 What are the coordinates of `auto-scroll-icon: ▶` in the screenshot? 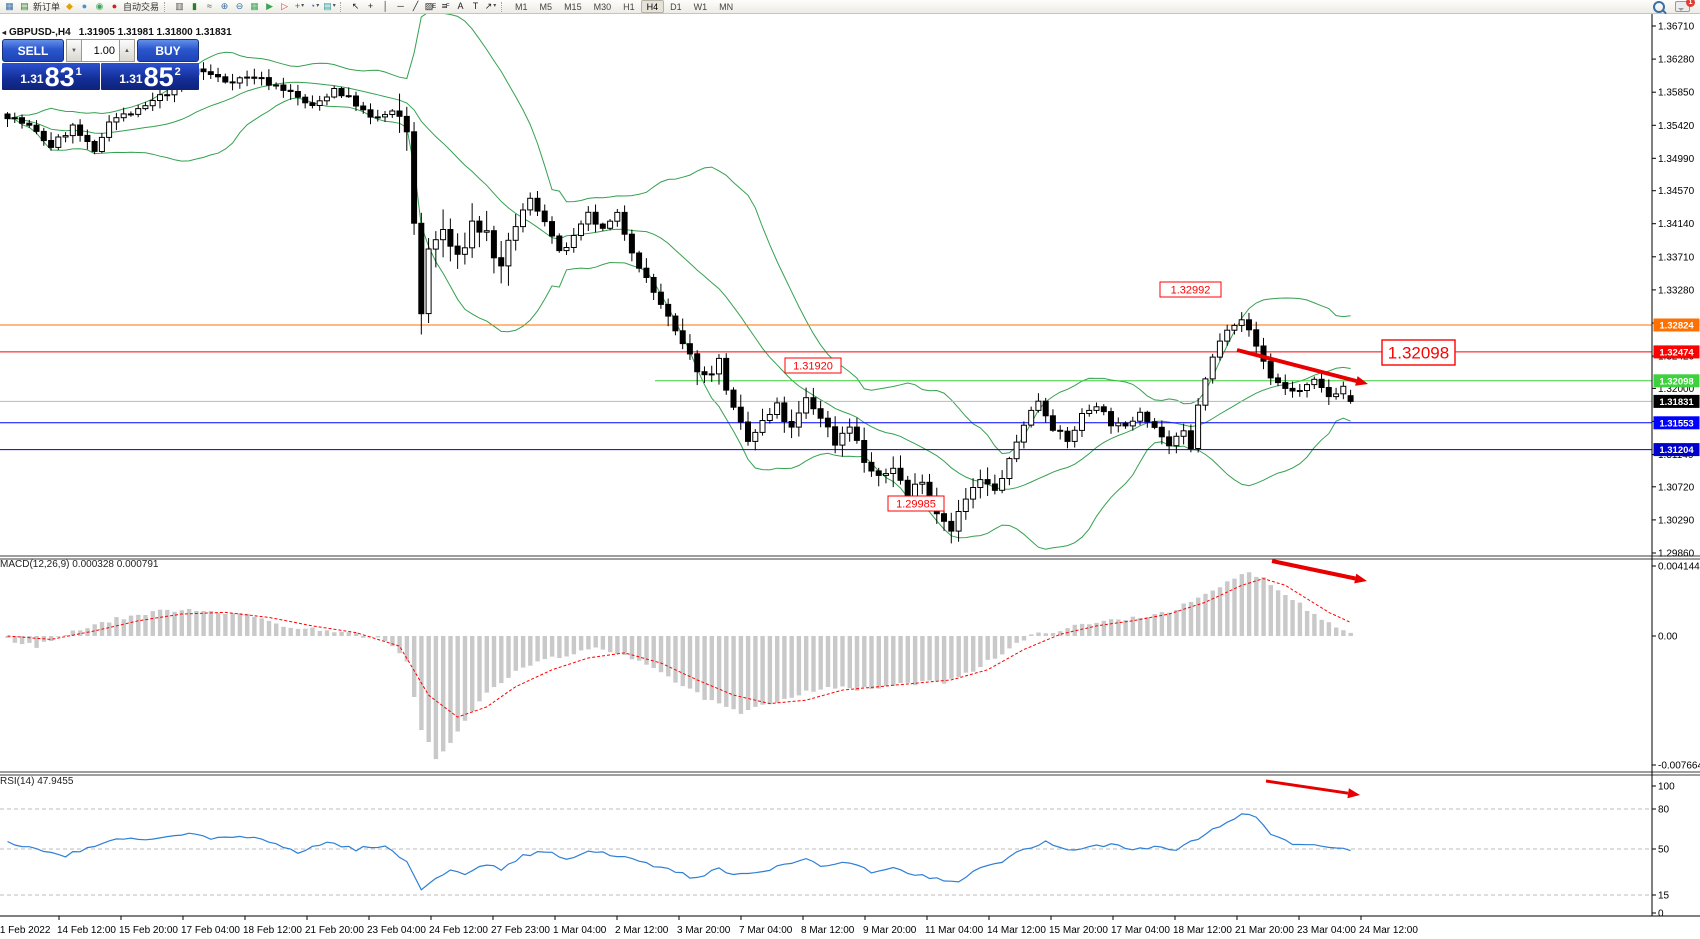 It's located at (269, 6).